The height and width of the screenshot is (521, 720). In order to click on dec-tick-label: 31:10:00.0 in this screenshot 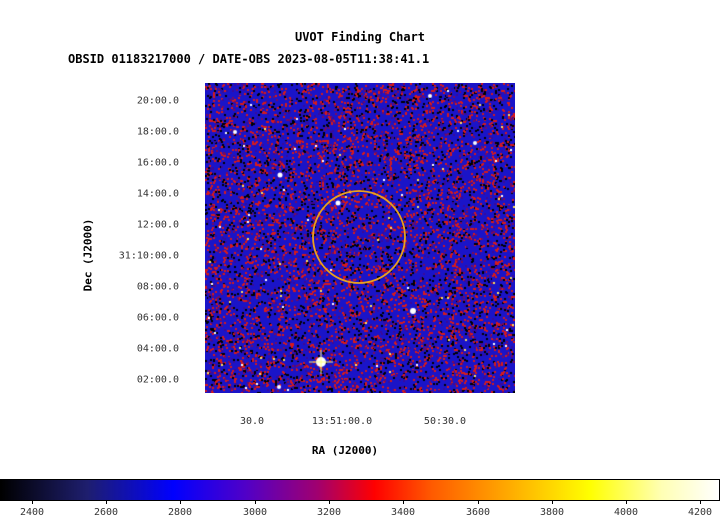, I will do `click(148, 256)`.